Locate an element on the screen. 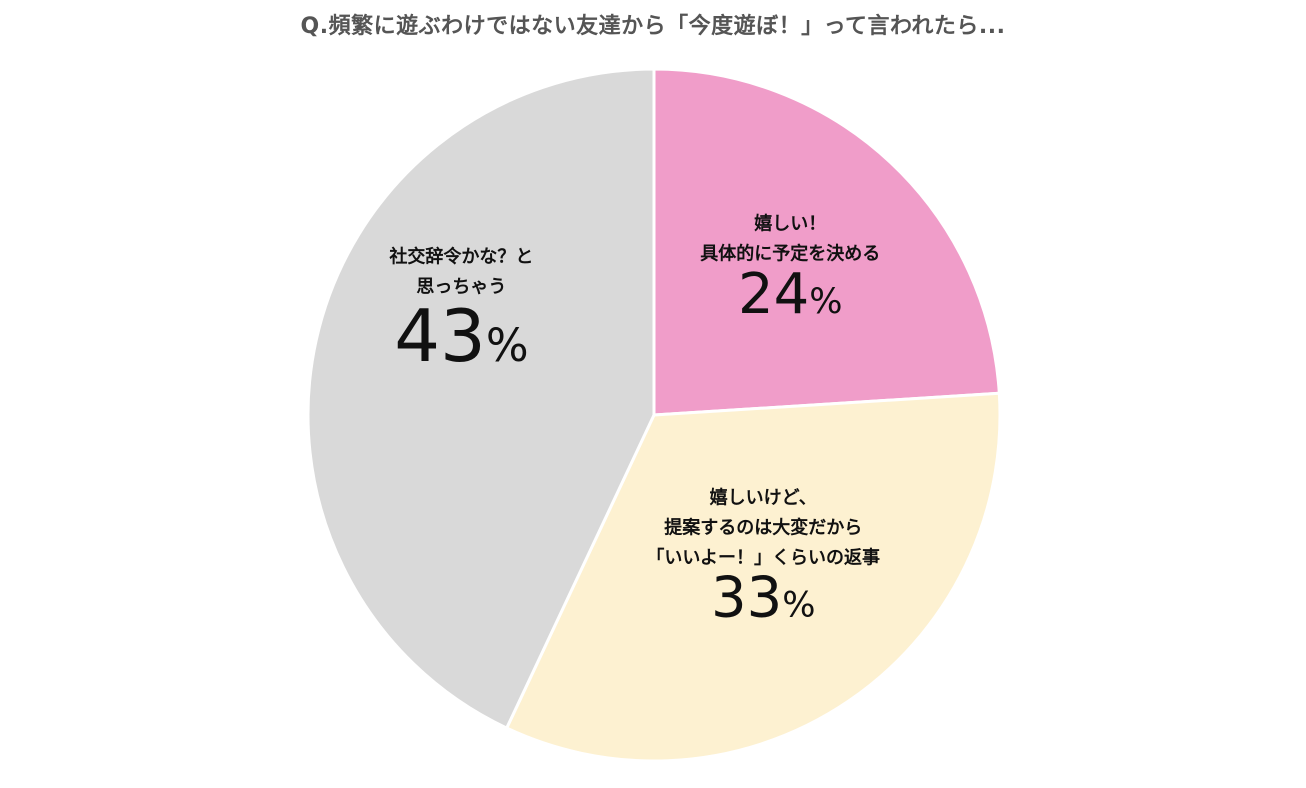 This screenshot has width=1306, height=788. percent-value: 24 is located at coordinates (773, 294).